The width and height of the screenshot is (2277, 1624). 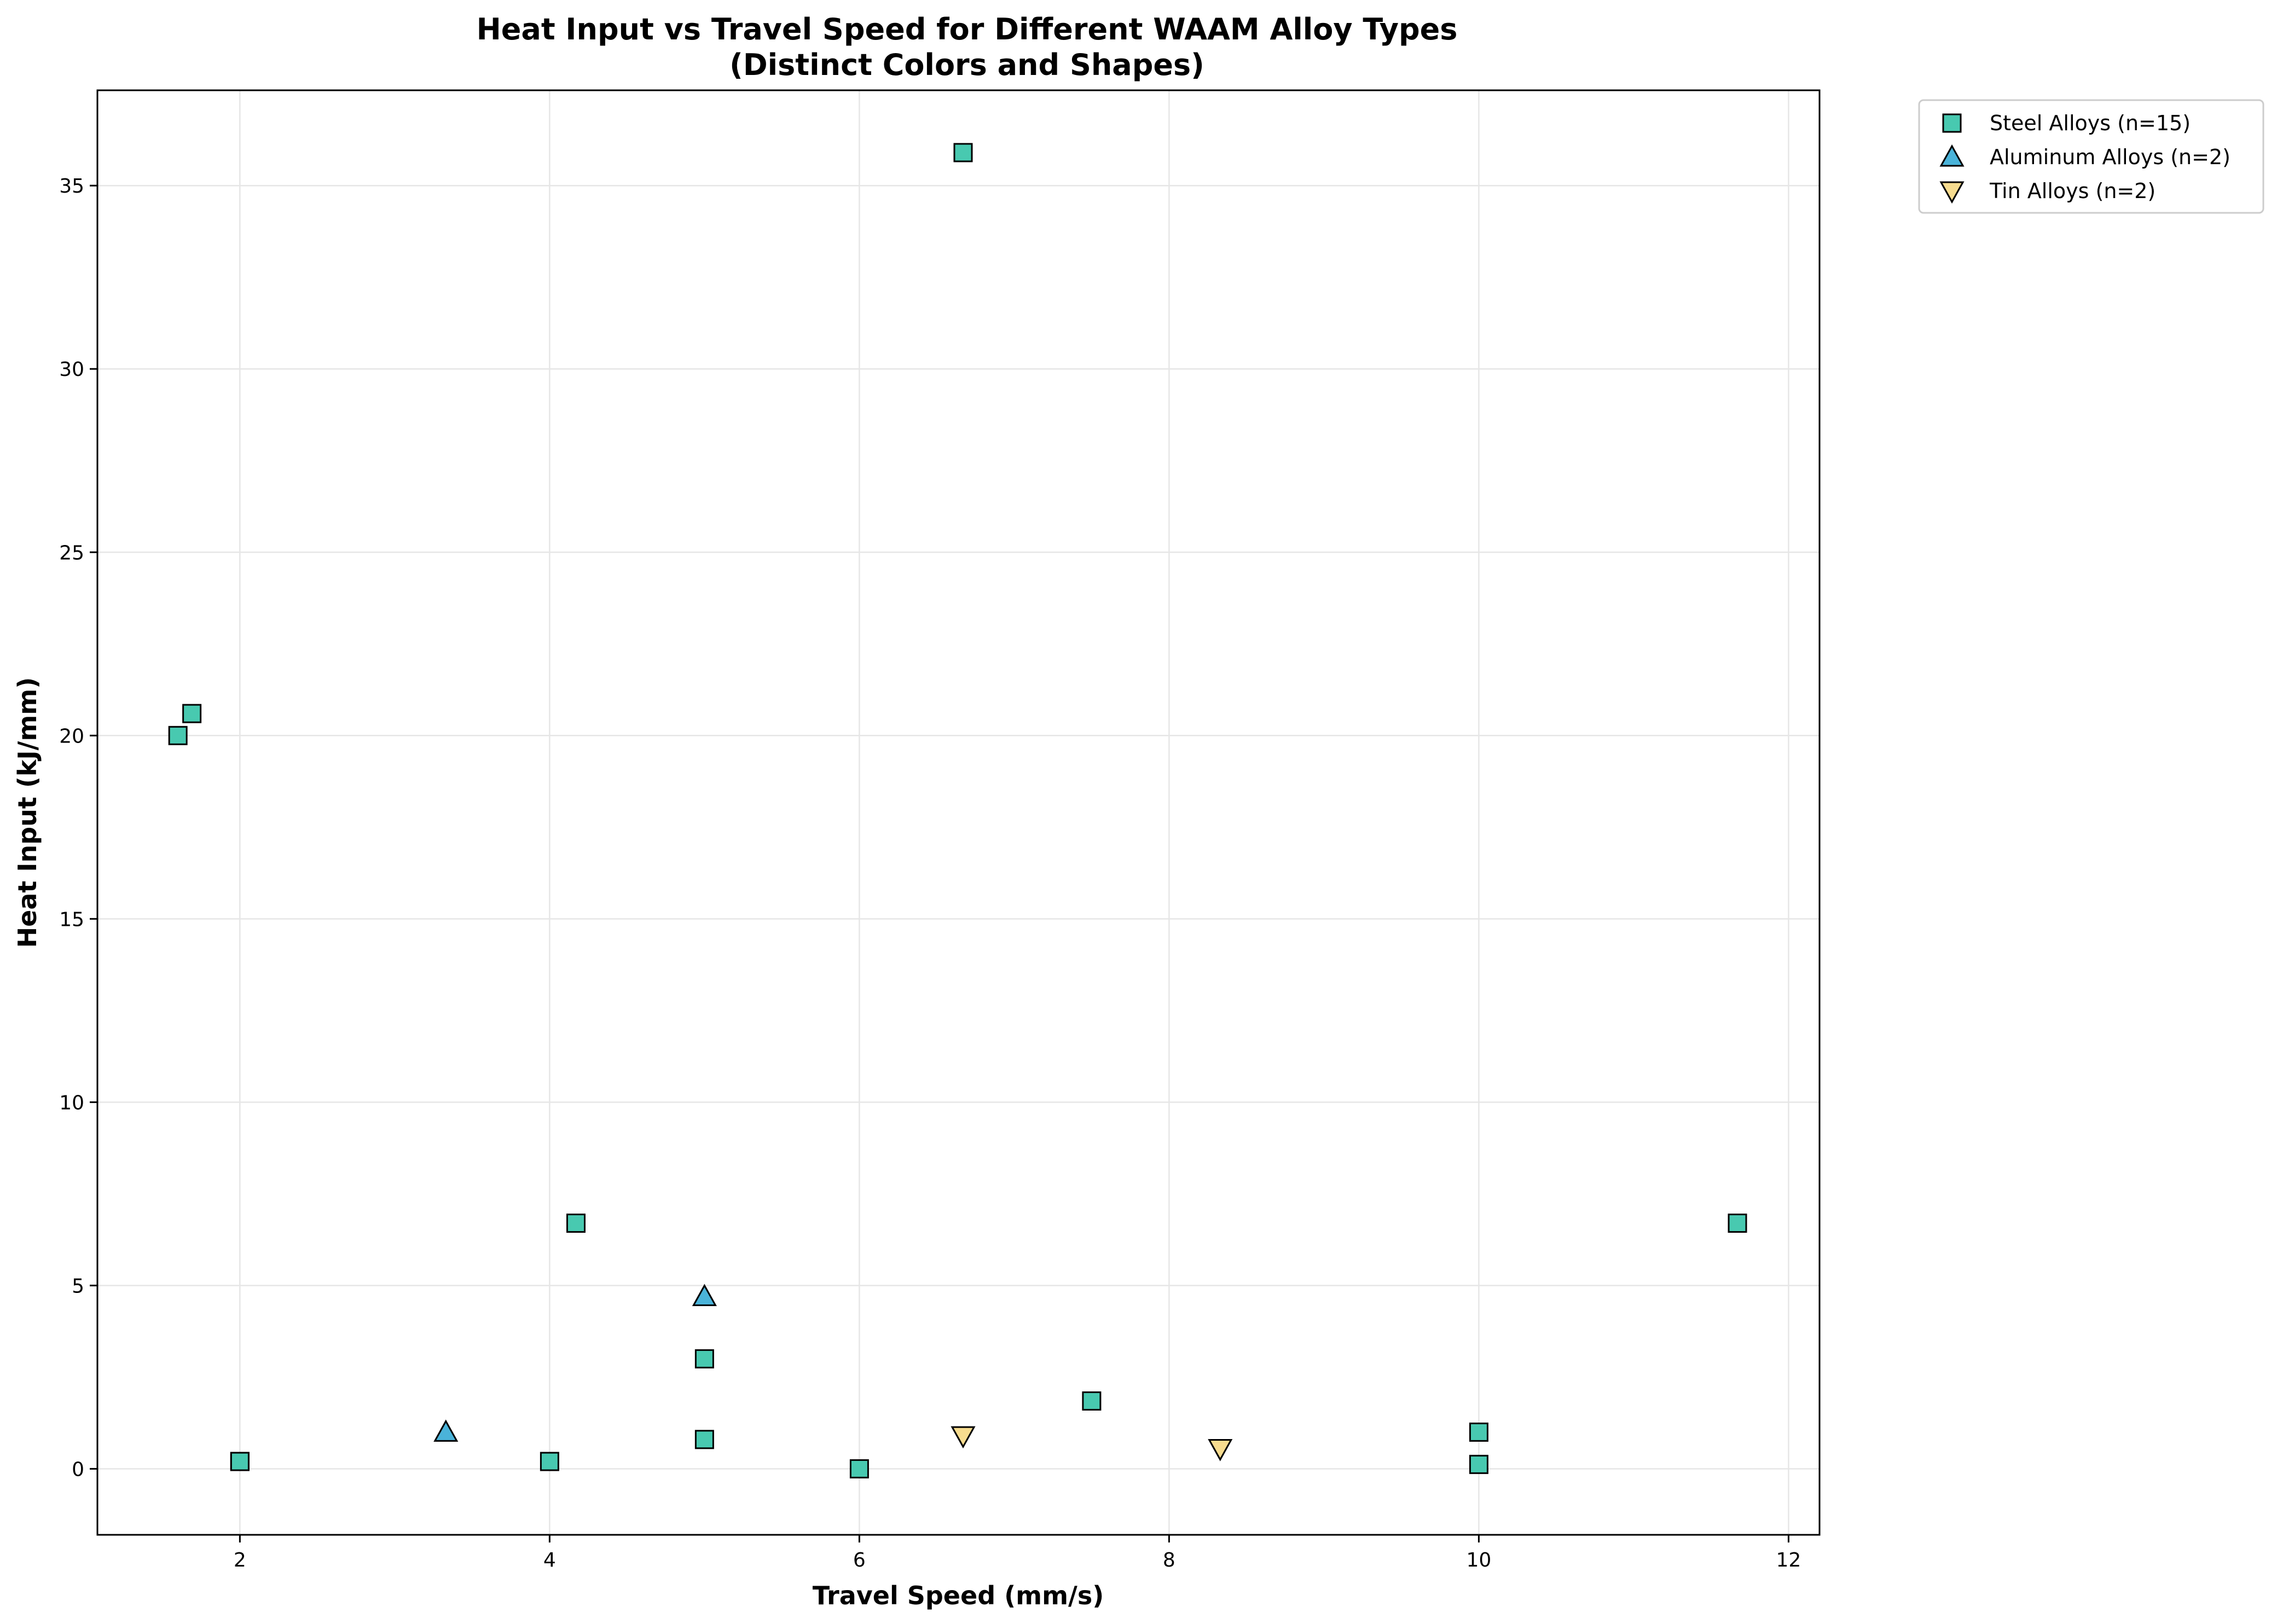 What do you see at coordinates (1952, 192) in the screenshot?
I see `legend-marker-tin` at bounding box center [1952, 192].